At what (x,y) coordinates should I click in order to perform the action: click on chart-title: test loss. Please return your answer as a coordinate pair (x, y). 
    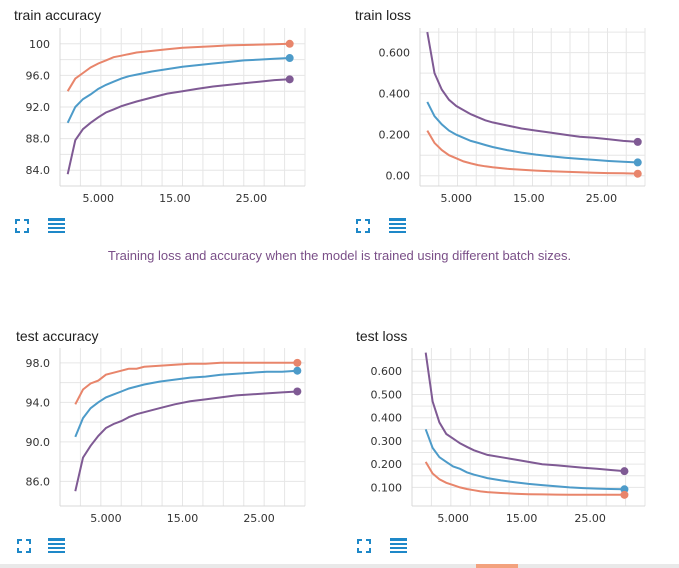
    Looking at the image, I should click on (382, 336).